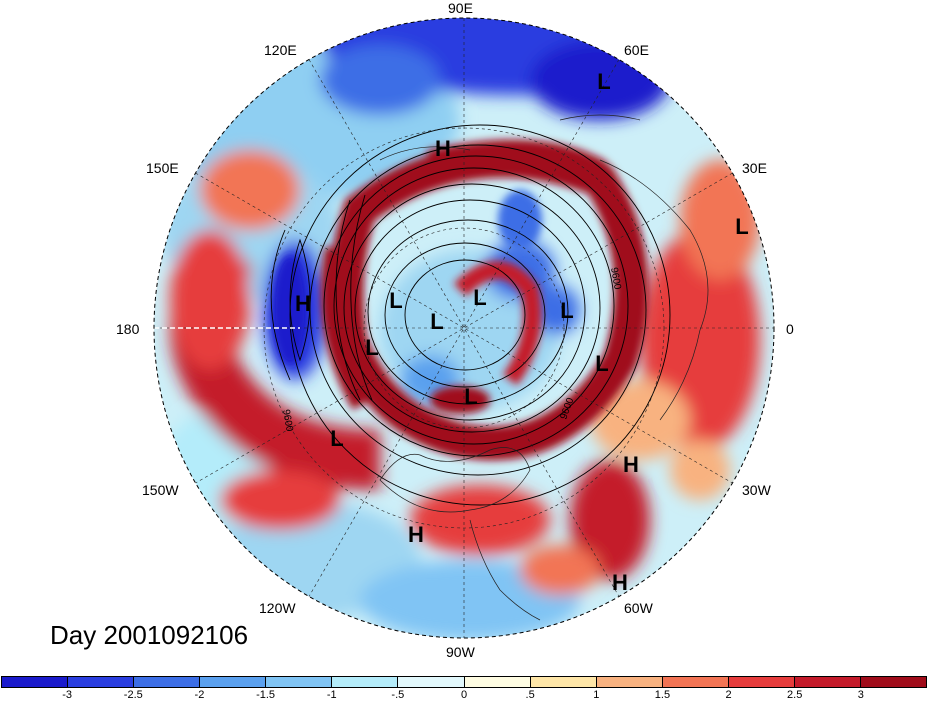 Image resolution: width=928 pixels, height=702 pixels. What do you see at coordinates (280, 50) in the screenshot?
I see `longitude-label-120e: 120E` at bounding box center [280, 50].